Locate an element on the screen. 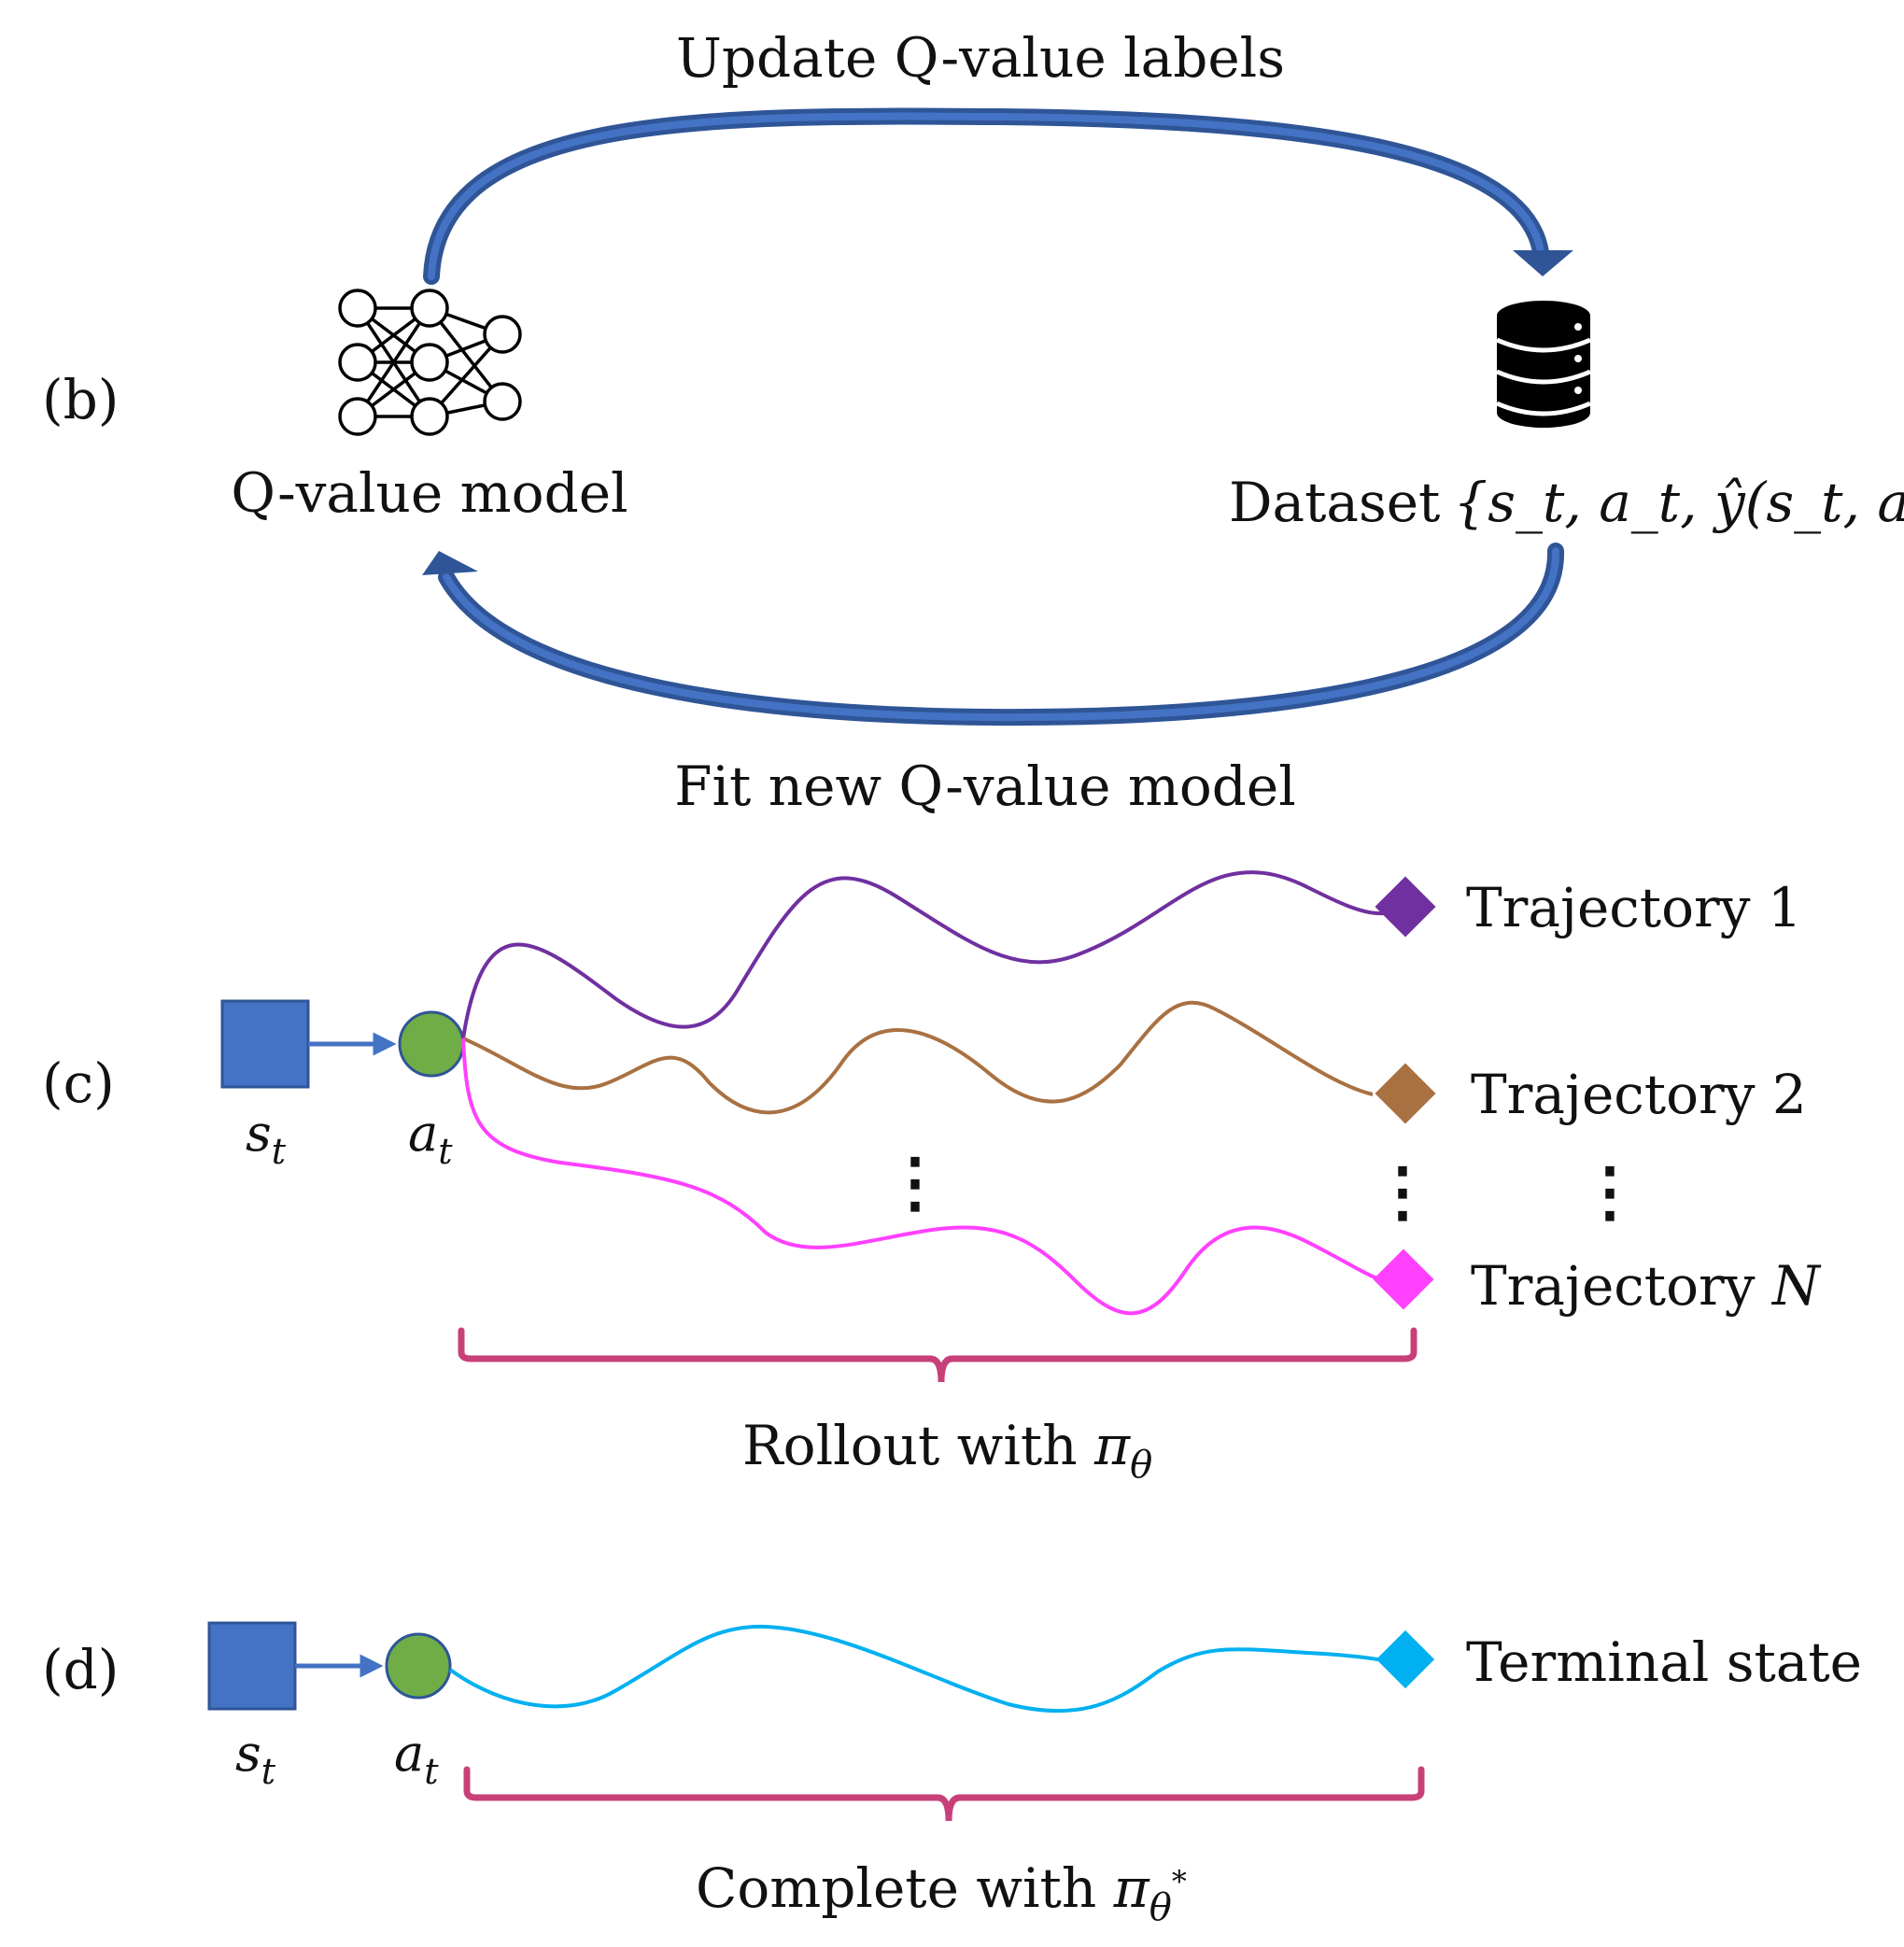  panel-b-tag: (b) is located at coordinates (80, 399).